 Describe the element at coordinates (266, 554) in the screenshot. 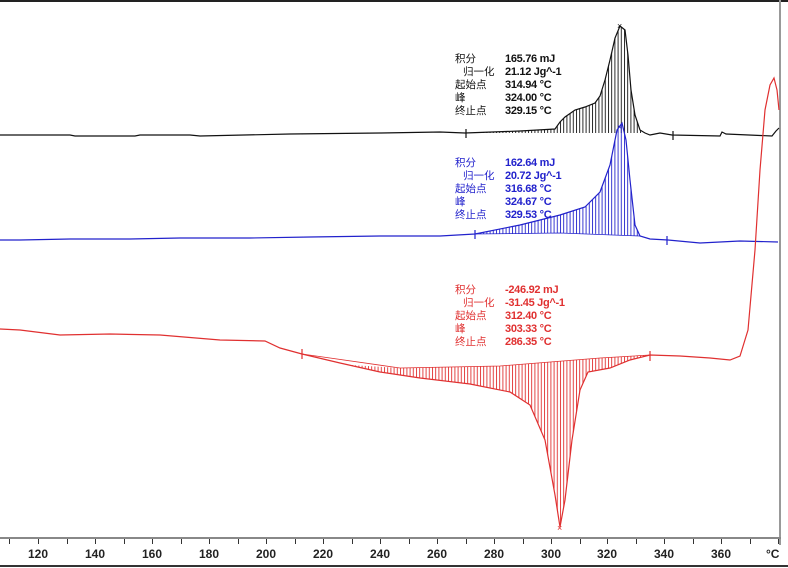

I see `x-tick-label: 200` at that location.